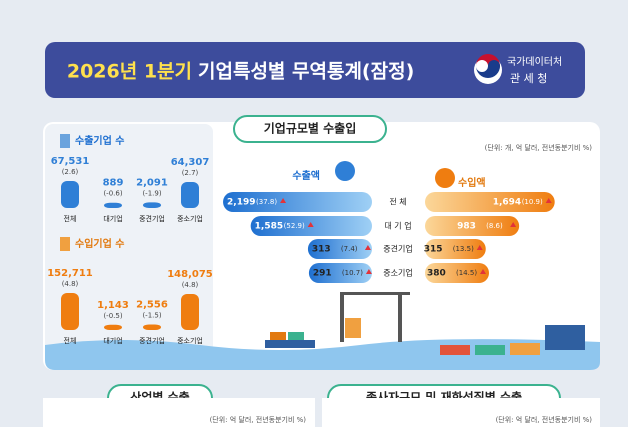  What do you see at coordinates (112, 316) in the screenshot?
I see `count-change: (-0.5)` at bounding box center [112, 316].